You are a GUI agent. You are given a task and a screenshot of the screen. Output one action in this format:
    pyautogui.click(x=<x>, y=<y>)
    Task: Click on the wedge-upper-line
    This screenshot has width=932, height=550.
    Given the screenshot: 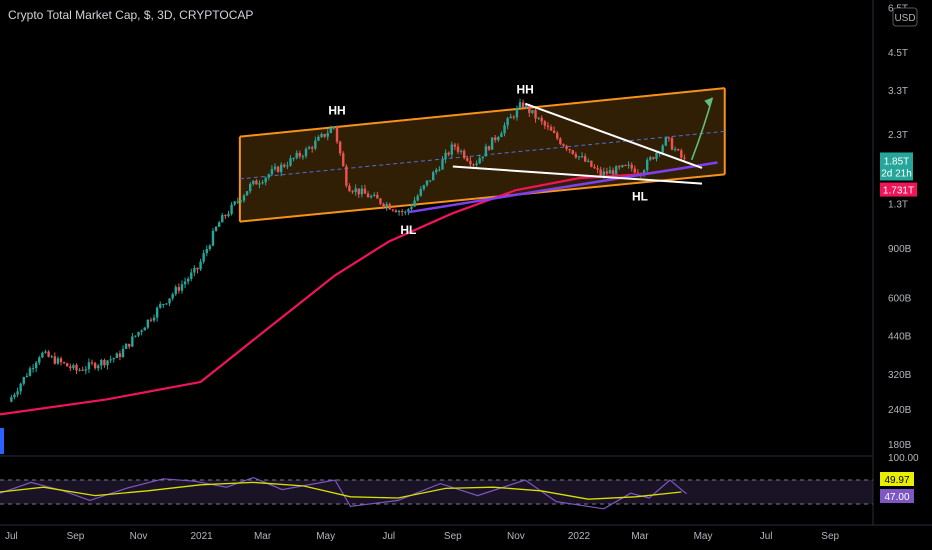 What is the action you would take?
    pyautogui.click(x=613, y=135)
    